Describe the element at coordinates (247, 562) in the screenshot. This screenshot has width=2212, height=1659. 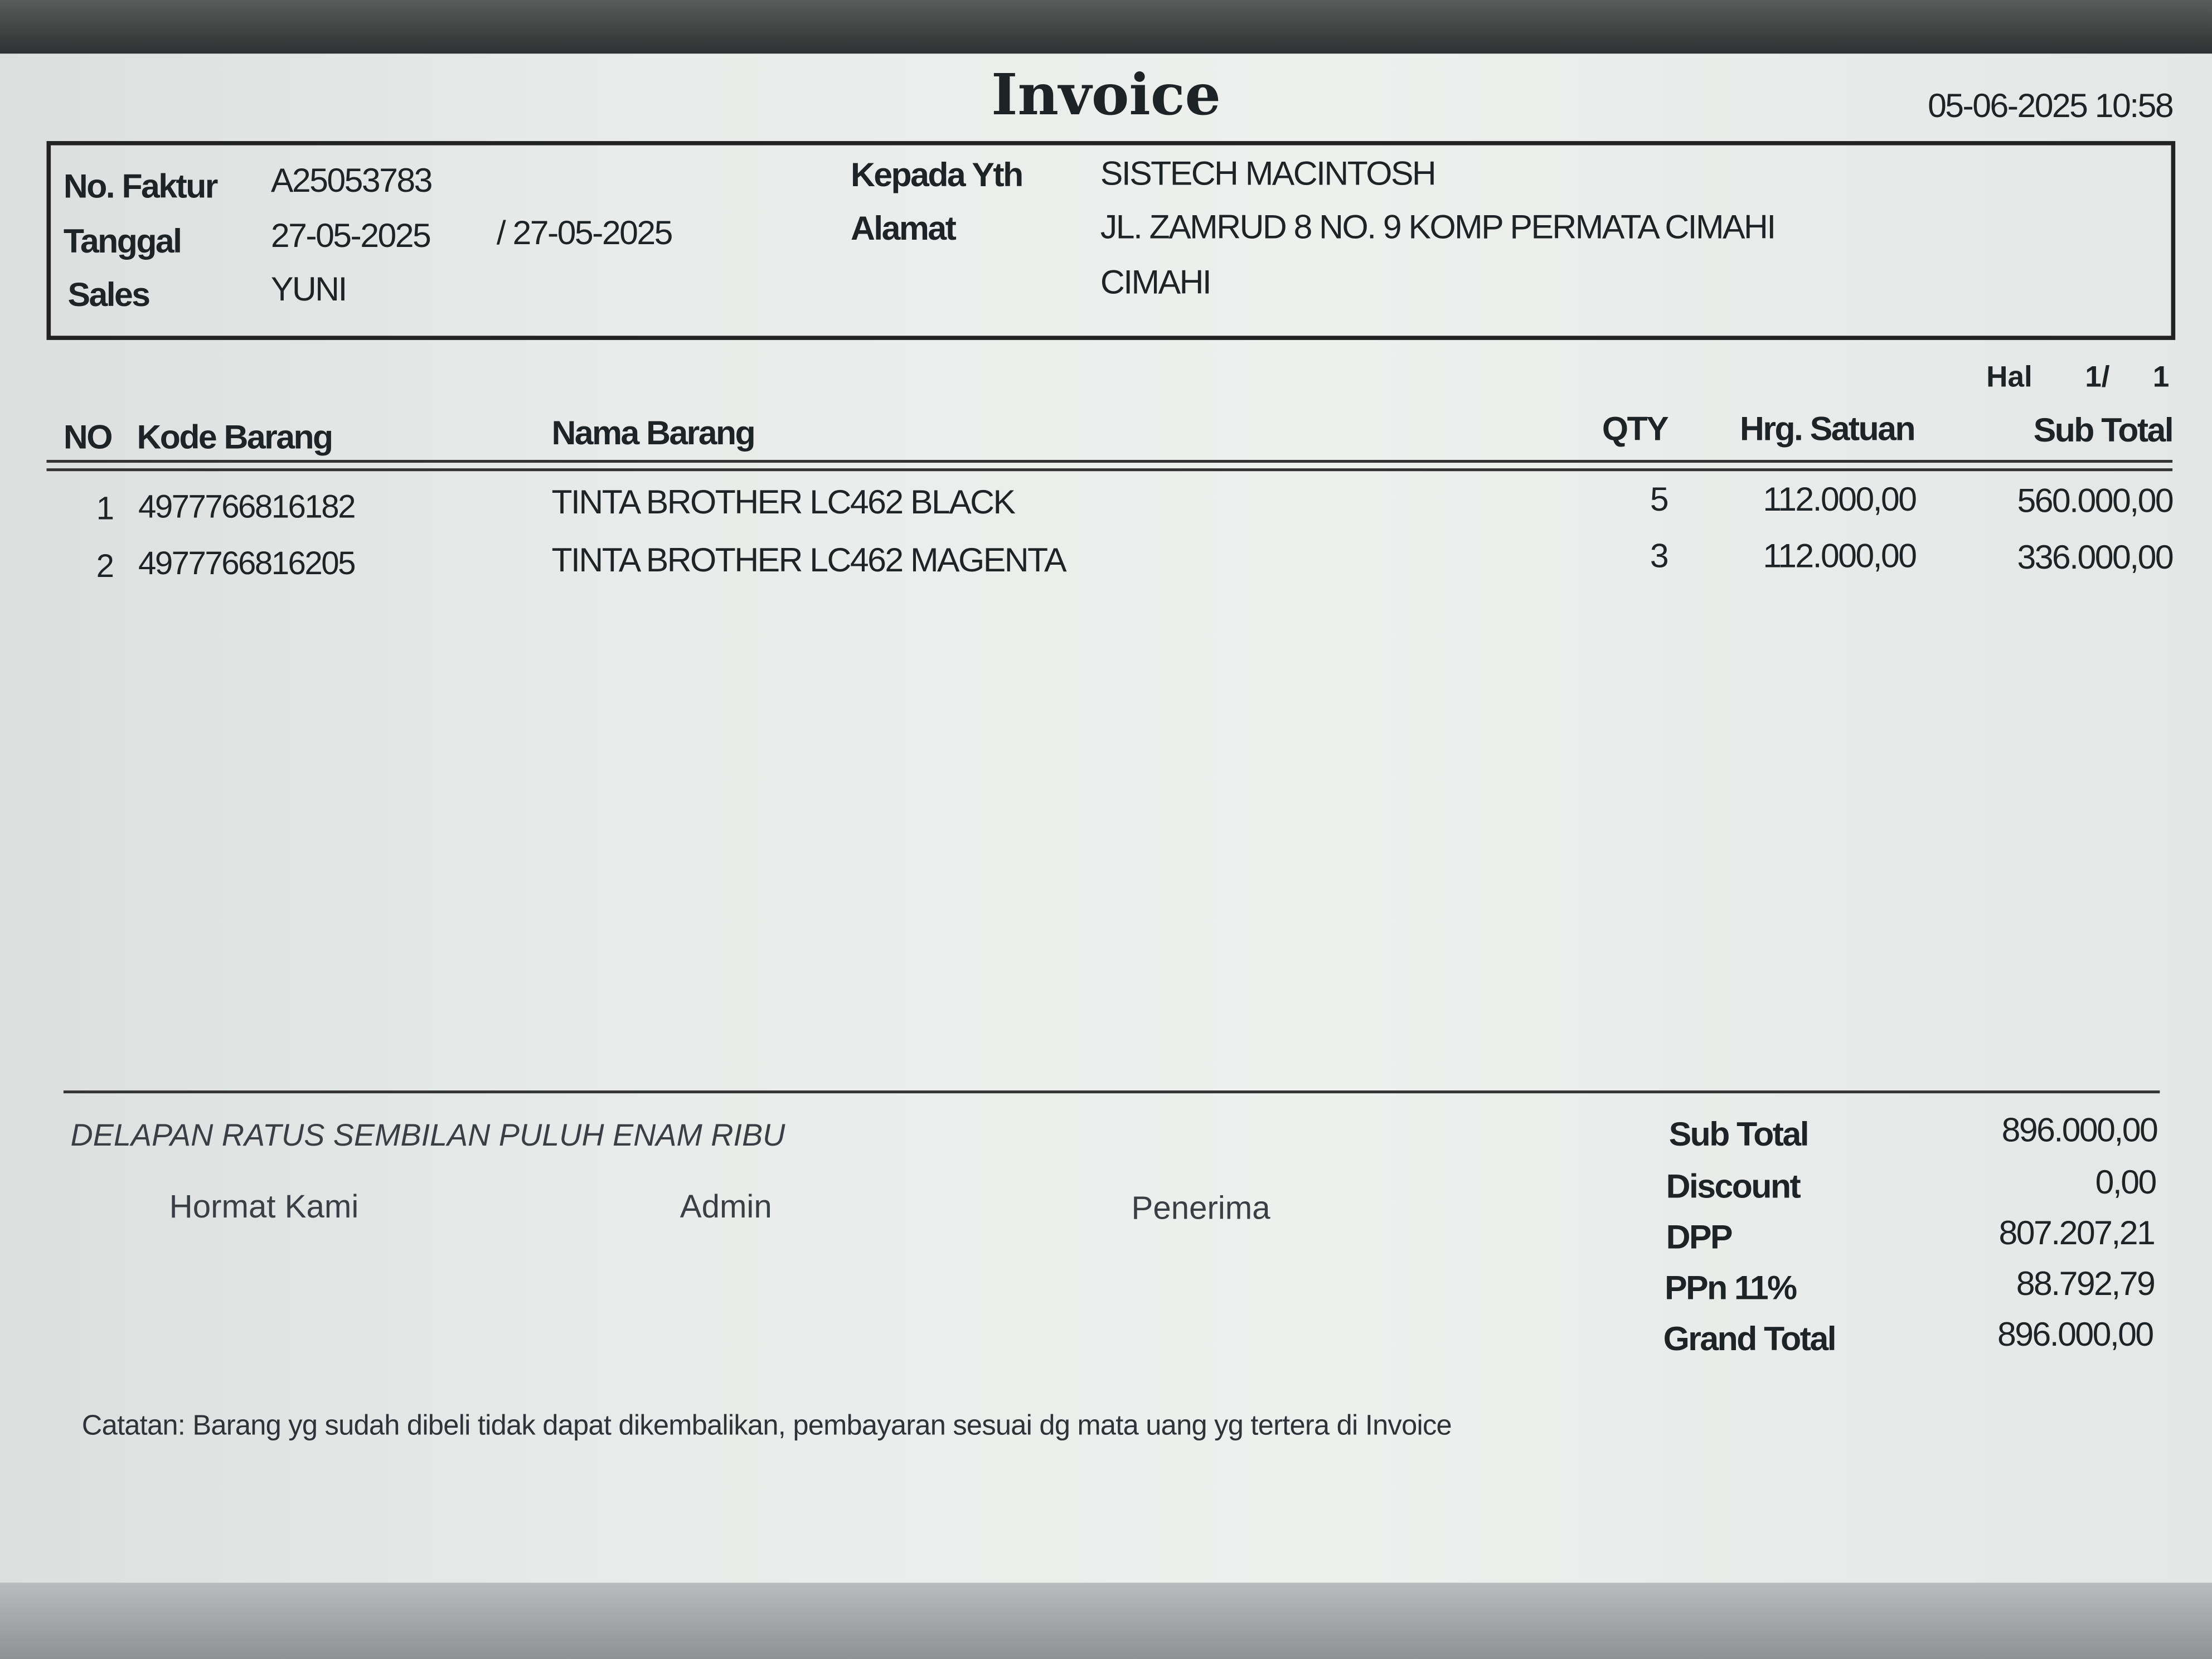
I see `row-kode: 4977766816205` at that location.